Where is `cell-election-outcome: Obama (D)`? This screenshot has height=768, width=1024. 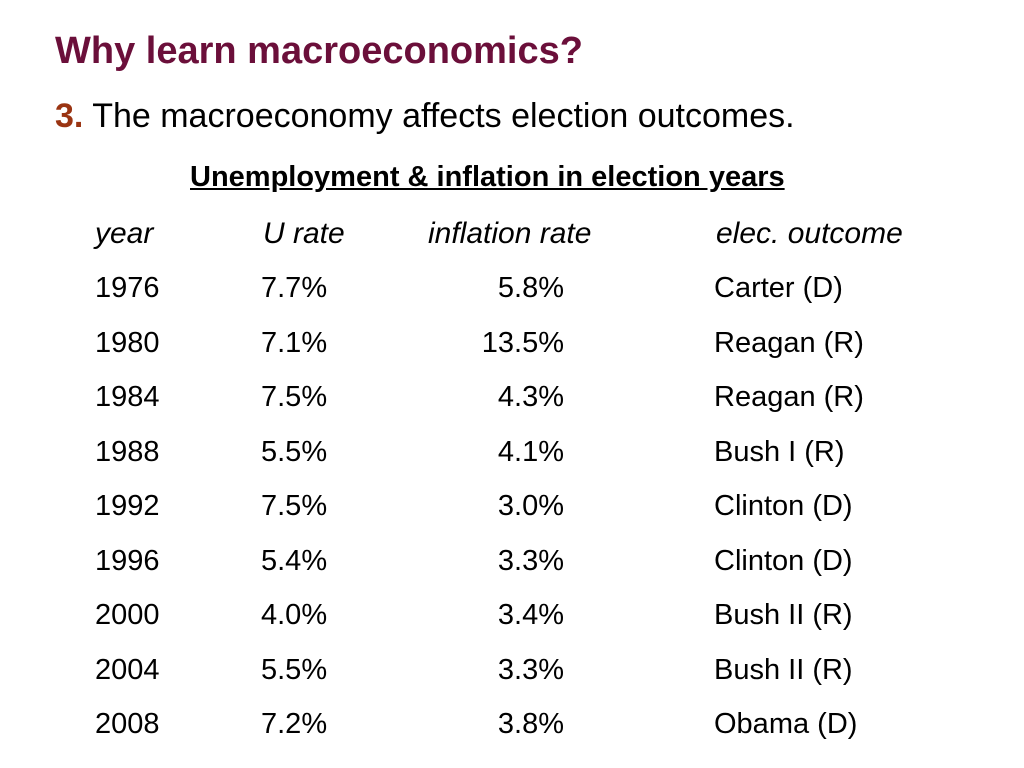
cell-election-outcome: Obama (D) is located at coordinates (786, 724).